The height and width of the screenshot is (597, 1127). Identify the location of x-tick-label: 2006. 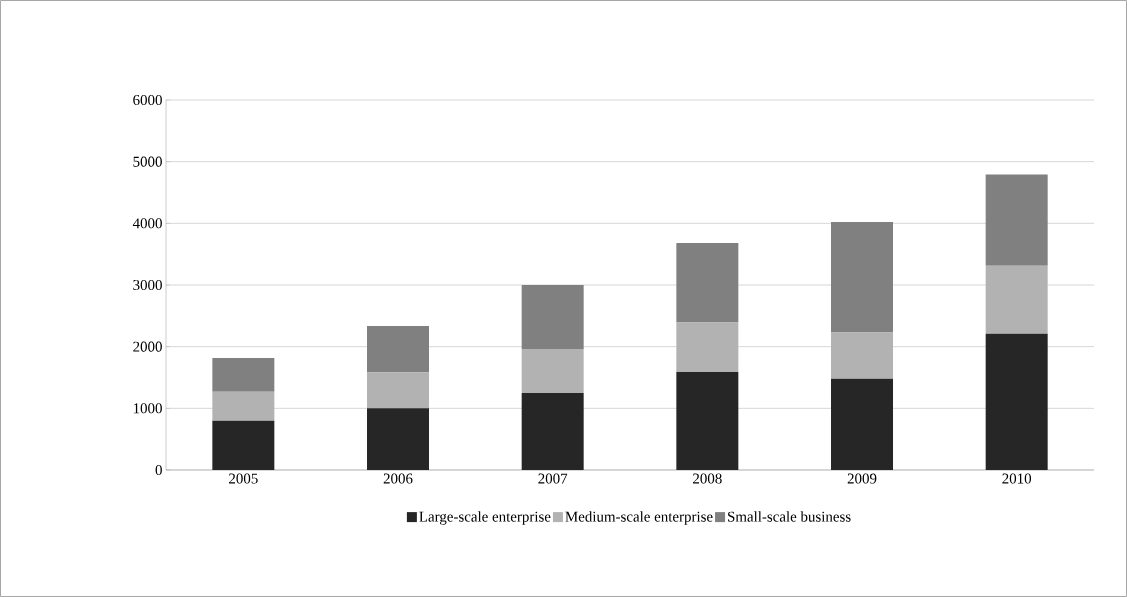
(398, 478).